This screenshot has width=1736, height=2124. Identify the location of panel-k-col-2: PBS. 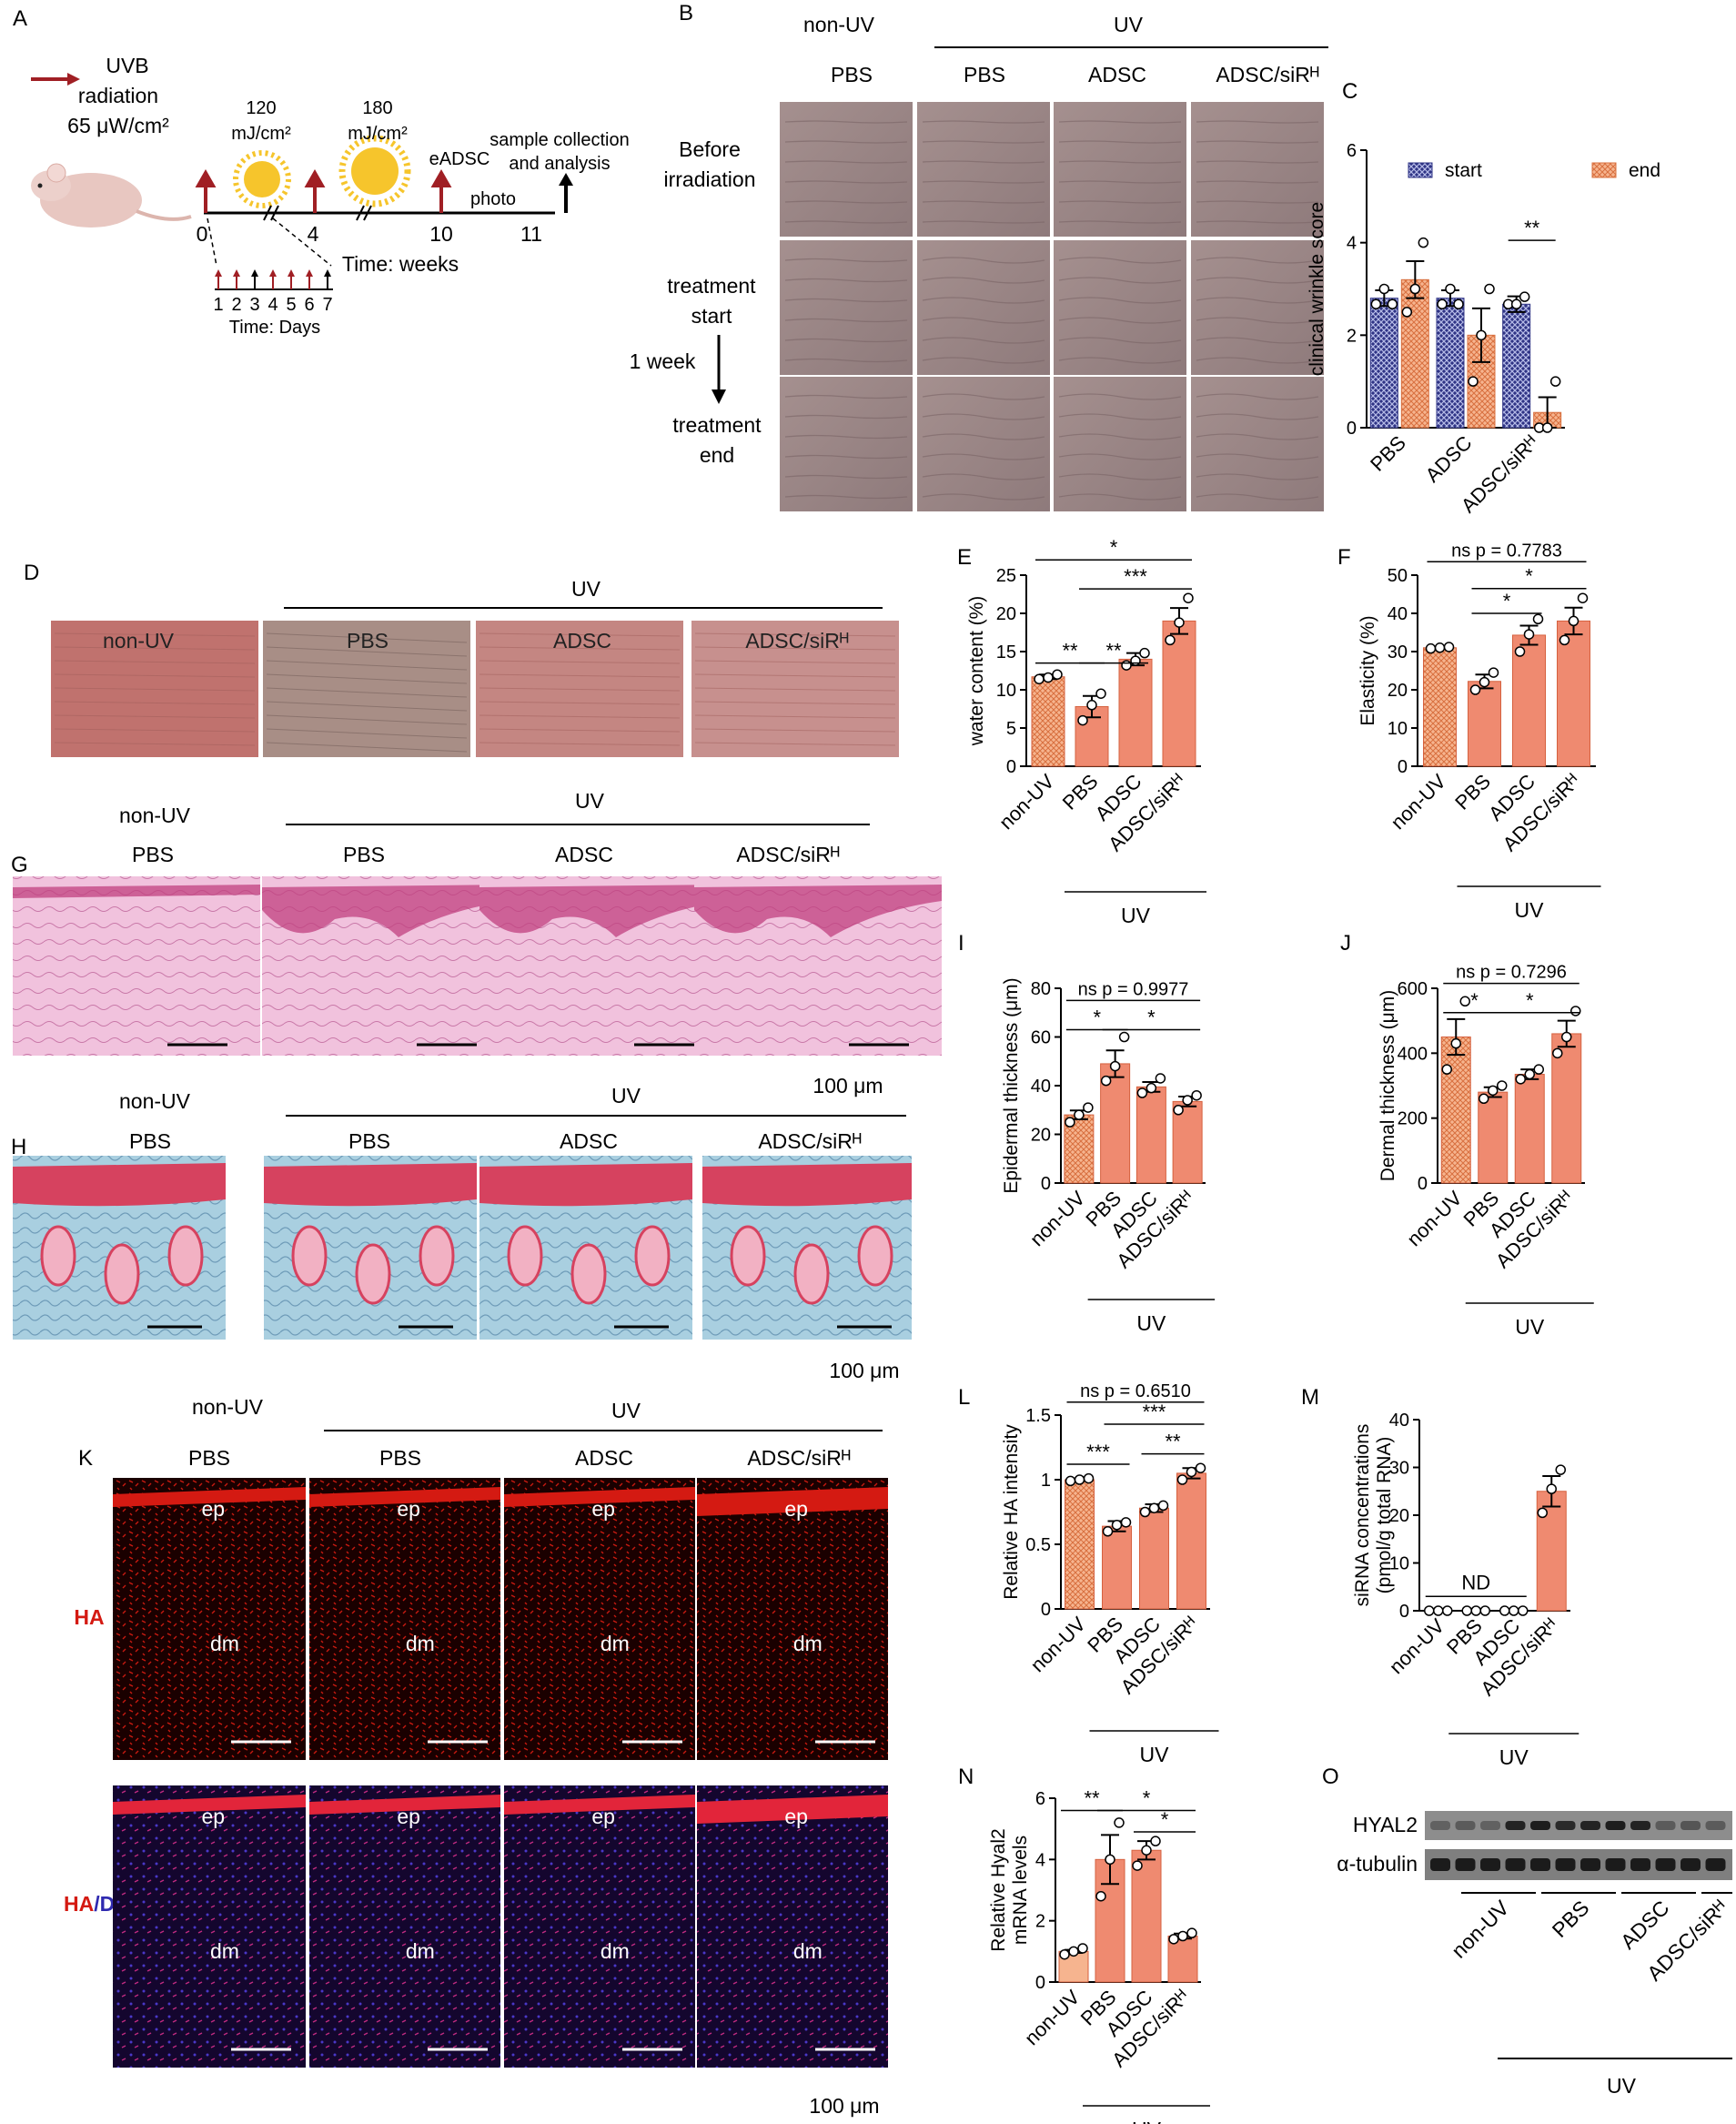
(400, 1458).